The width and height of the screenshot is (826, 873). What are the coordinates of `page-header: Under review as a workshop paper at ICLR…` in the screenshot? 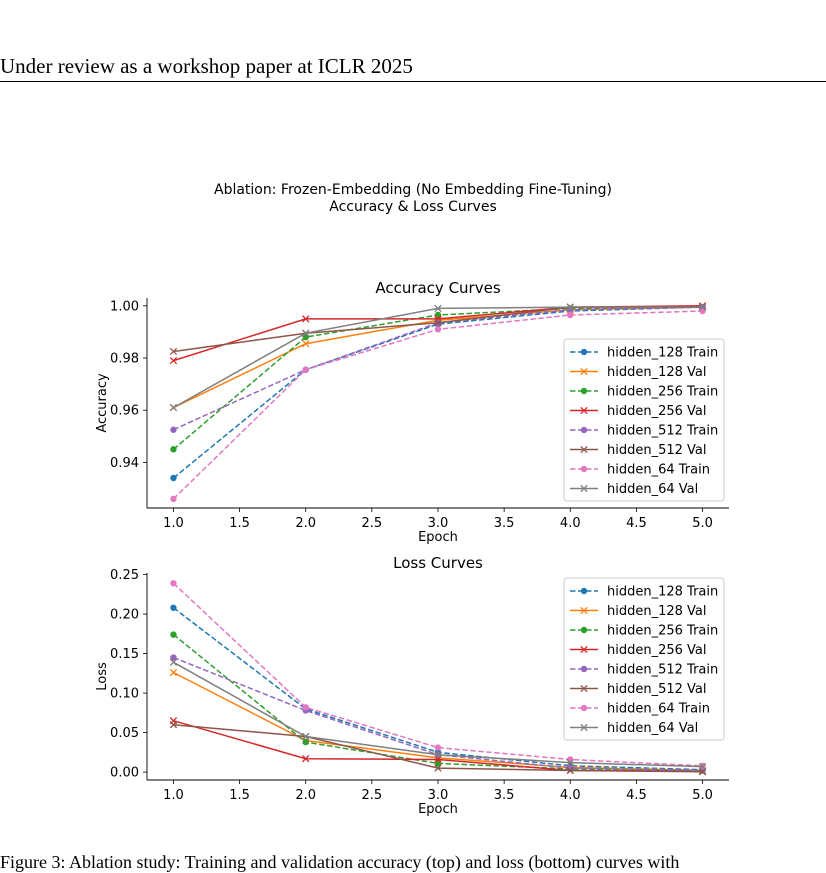 It's located at (206, 66).